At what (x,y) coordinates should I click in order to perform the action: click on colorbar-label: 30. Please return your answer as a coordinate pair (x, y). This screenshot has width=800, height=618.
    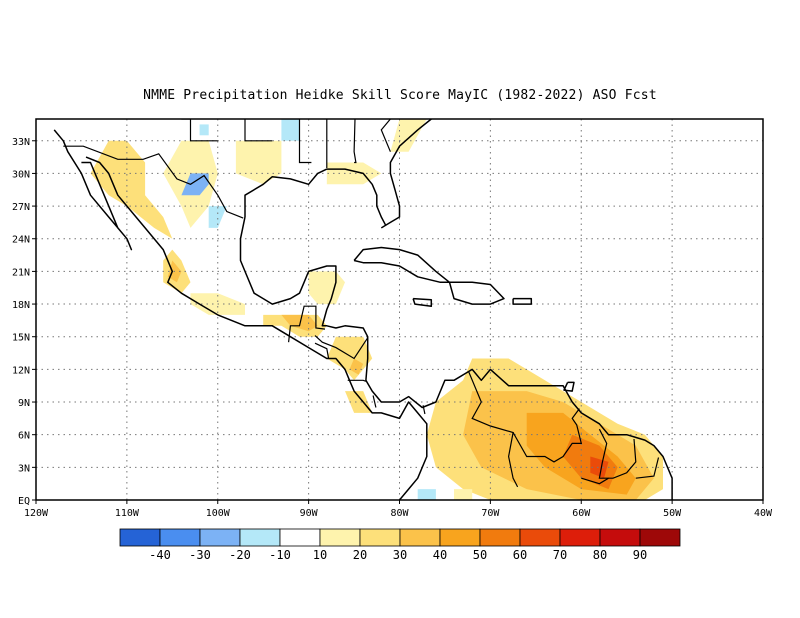
    Looking at the image, I should click on (400, 555).